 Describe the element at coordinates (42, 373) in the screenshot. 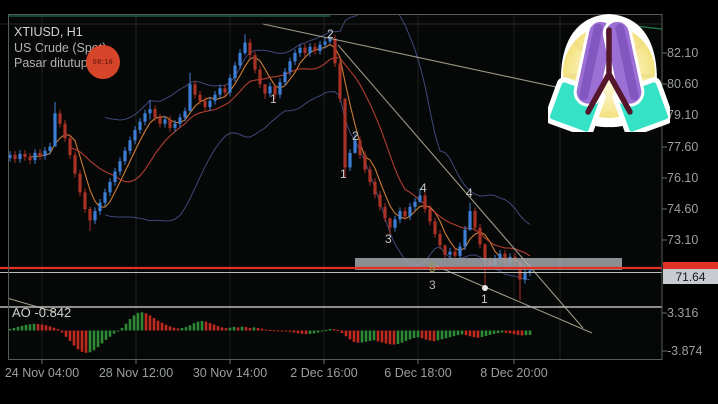

I see `time-tick-label: 24 Nov 04:00` at that location.